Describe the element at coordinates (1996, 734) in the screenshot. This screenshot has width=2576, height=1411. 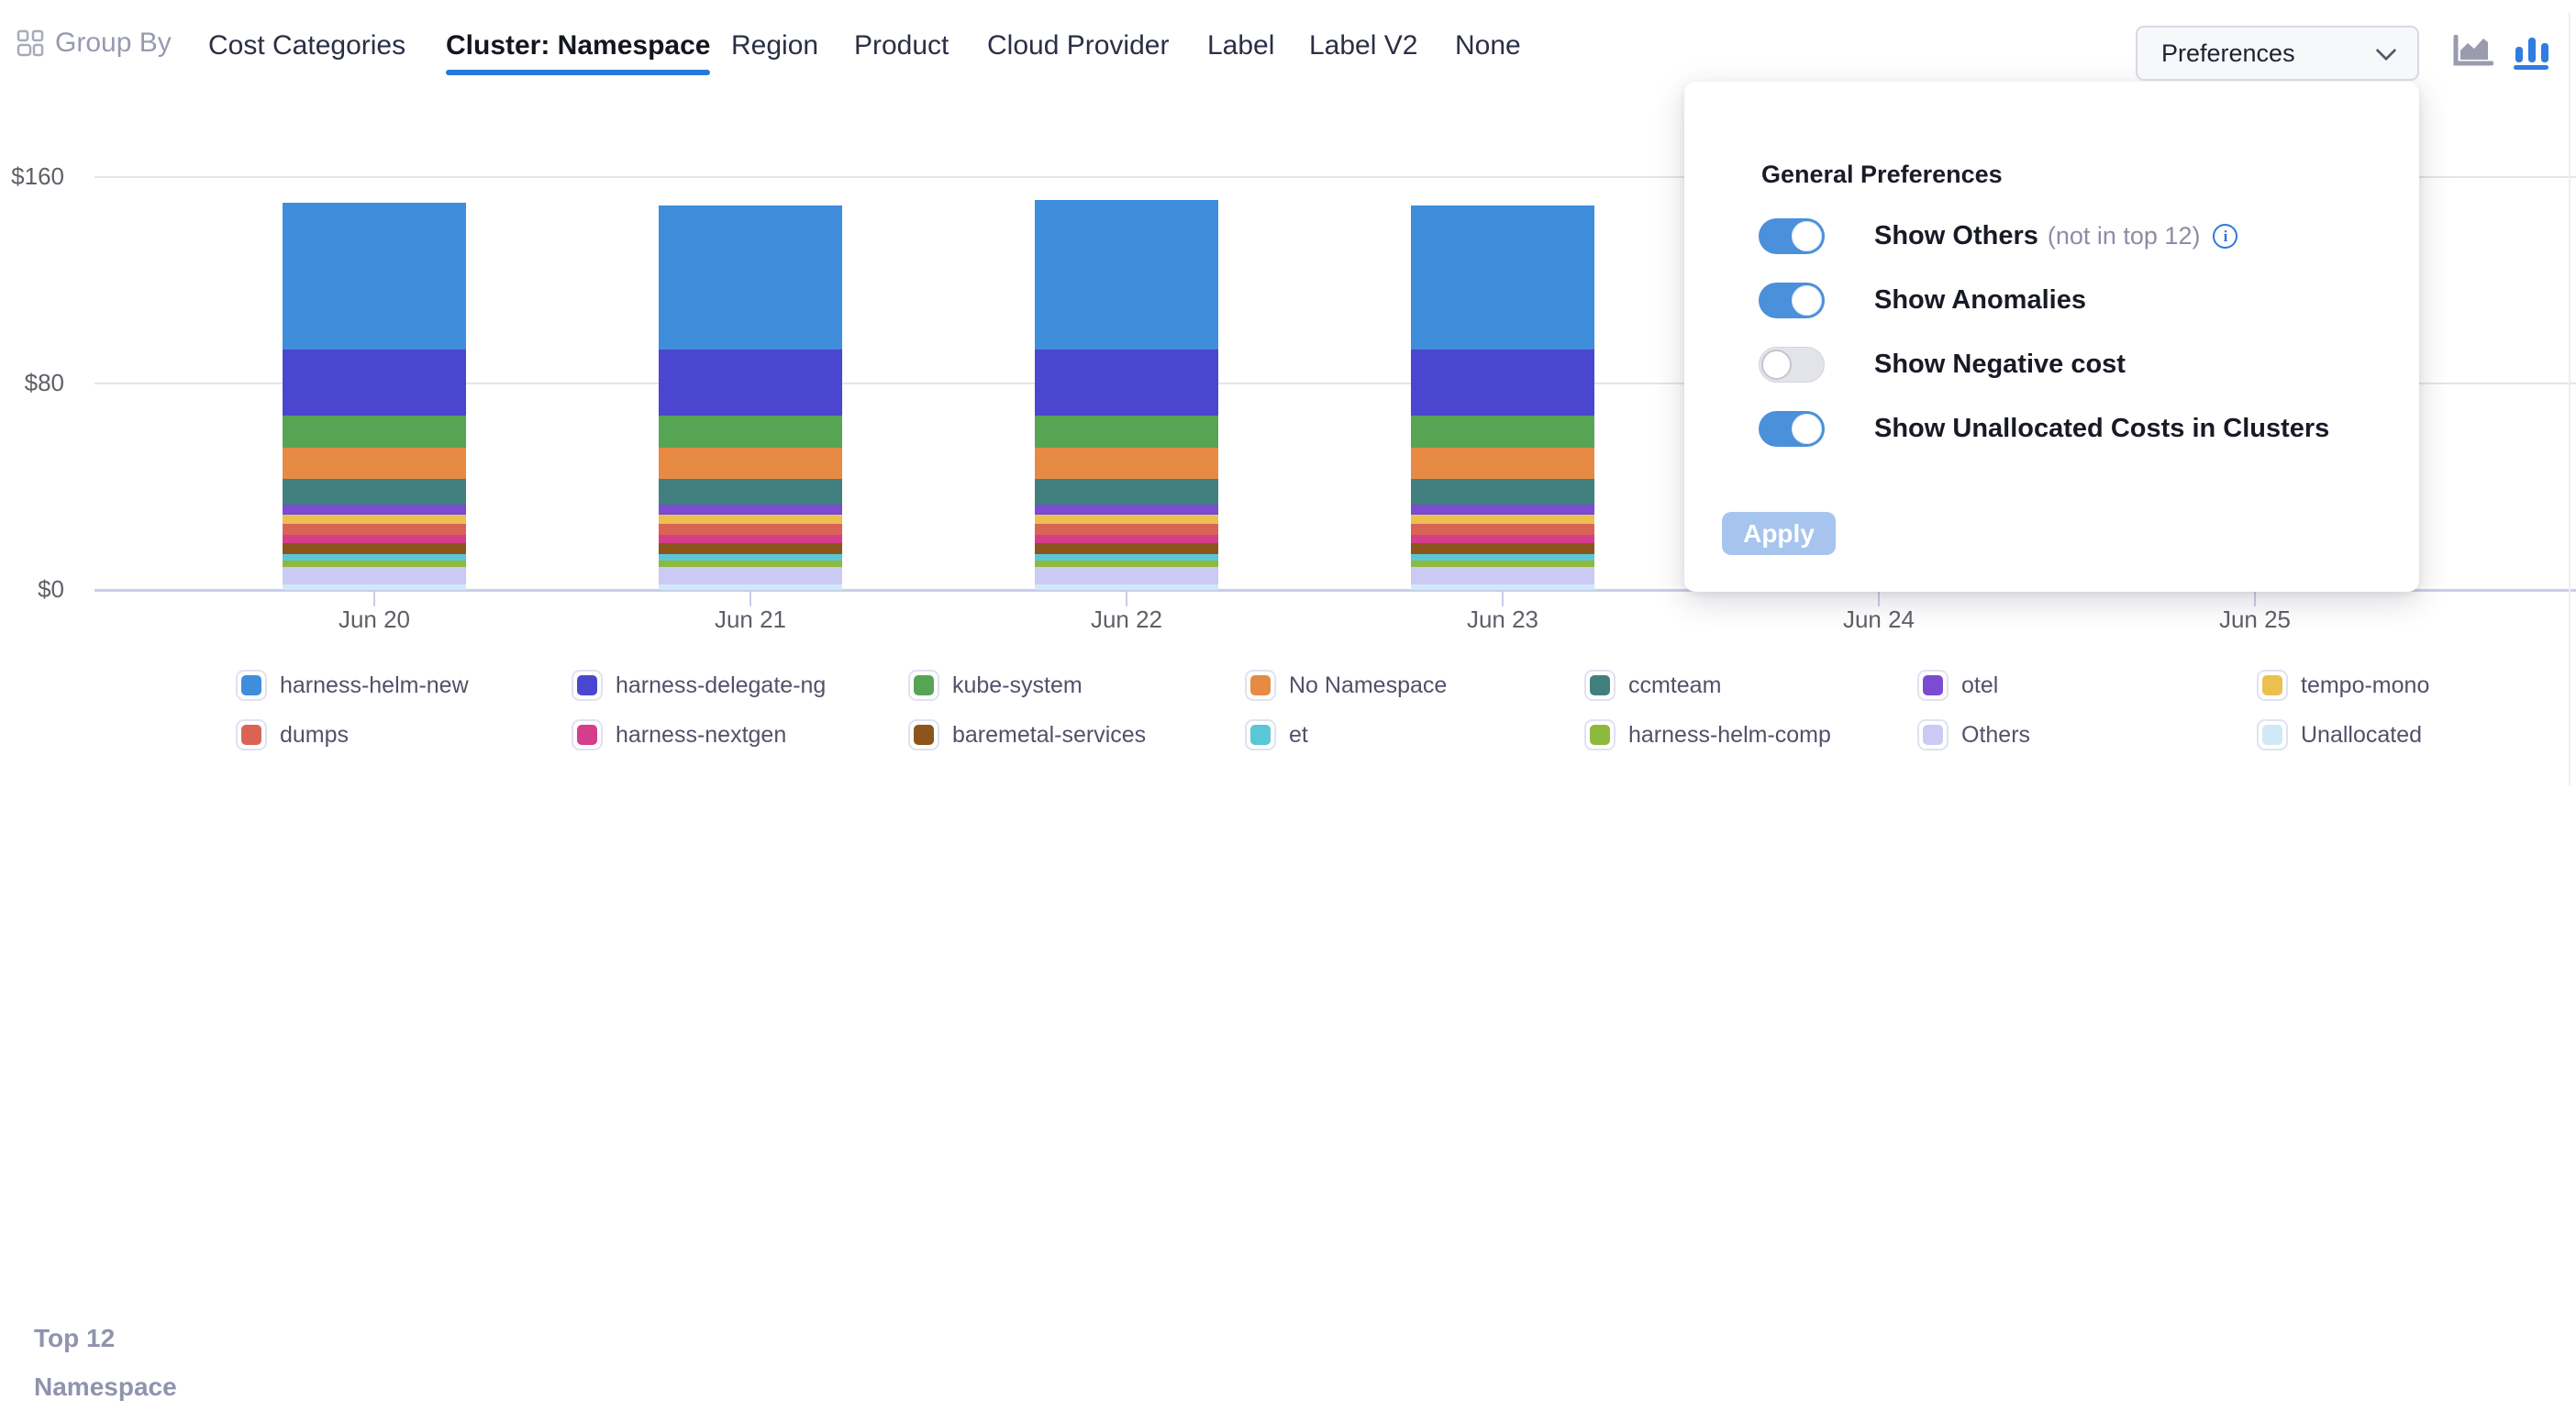
I see `legend-label: Others` at that location.